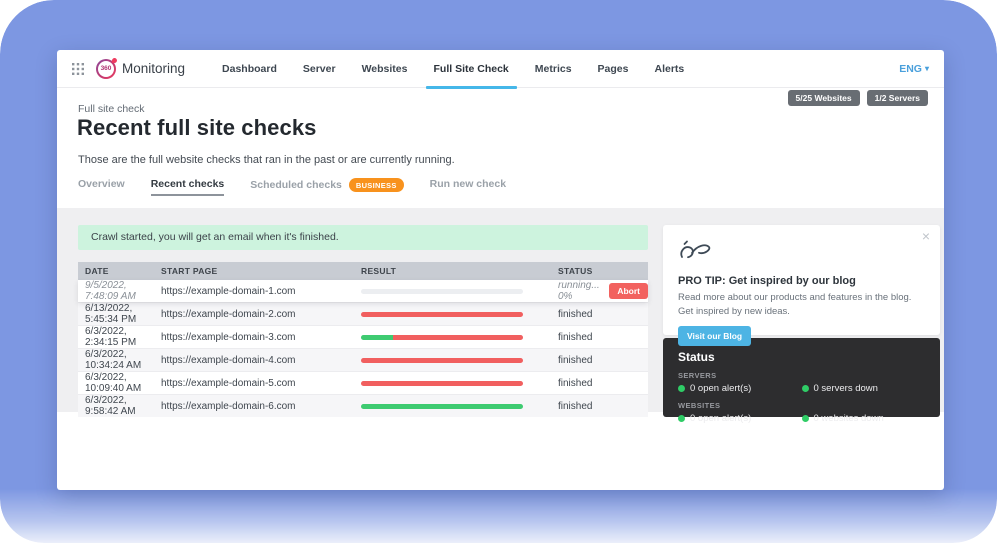 Image resolution: width=997 pixels, height=543 pixels. Describe the element at coordinates (78, 69) in the screenshot. I see `app-launcher-icon` at that location.